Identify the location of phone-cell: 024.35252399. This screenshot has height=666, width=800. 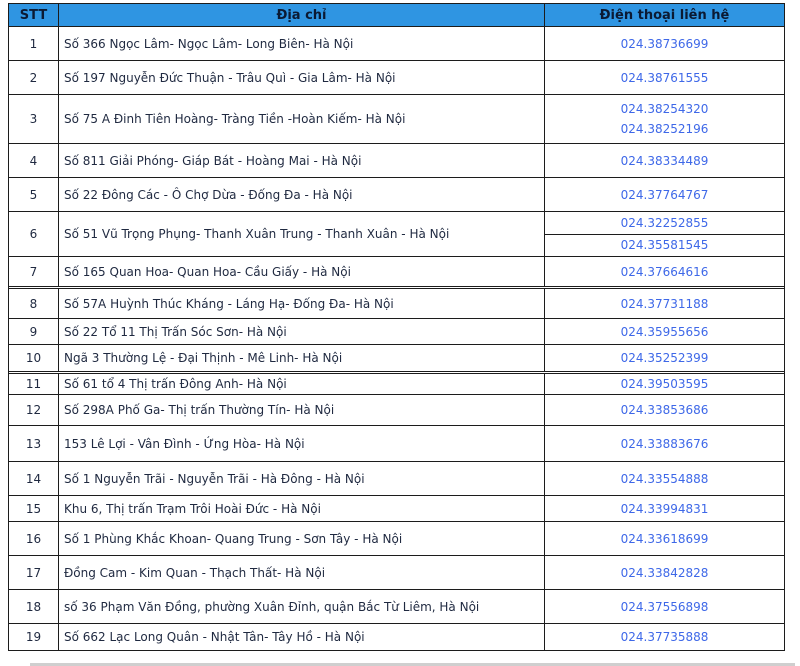
(664, 358).